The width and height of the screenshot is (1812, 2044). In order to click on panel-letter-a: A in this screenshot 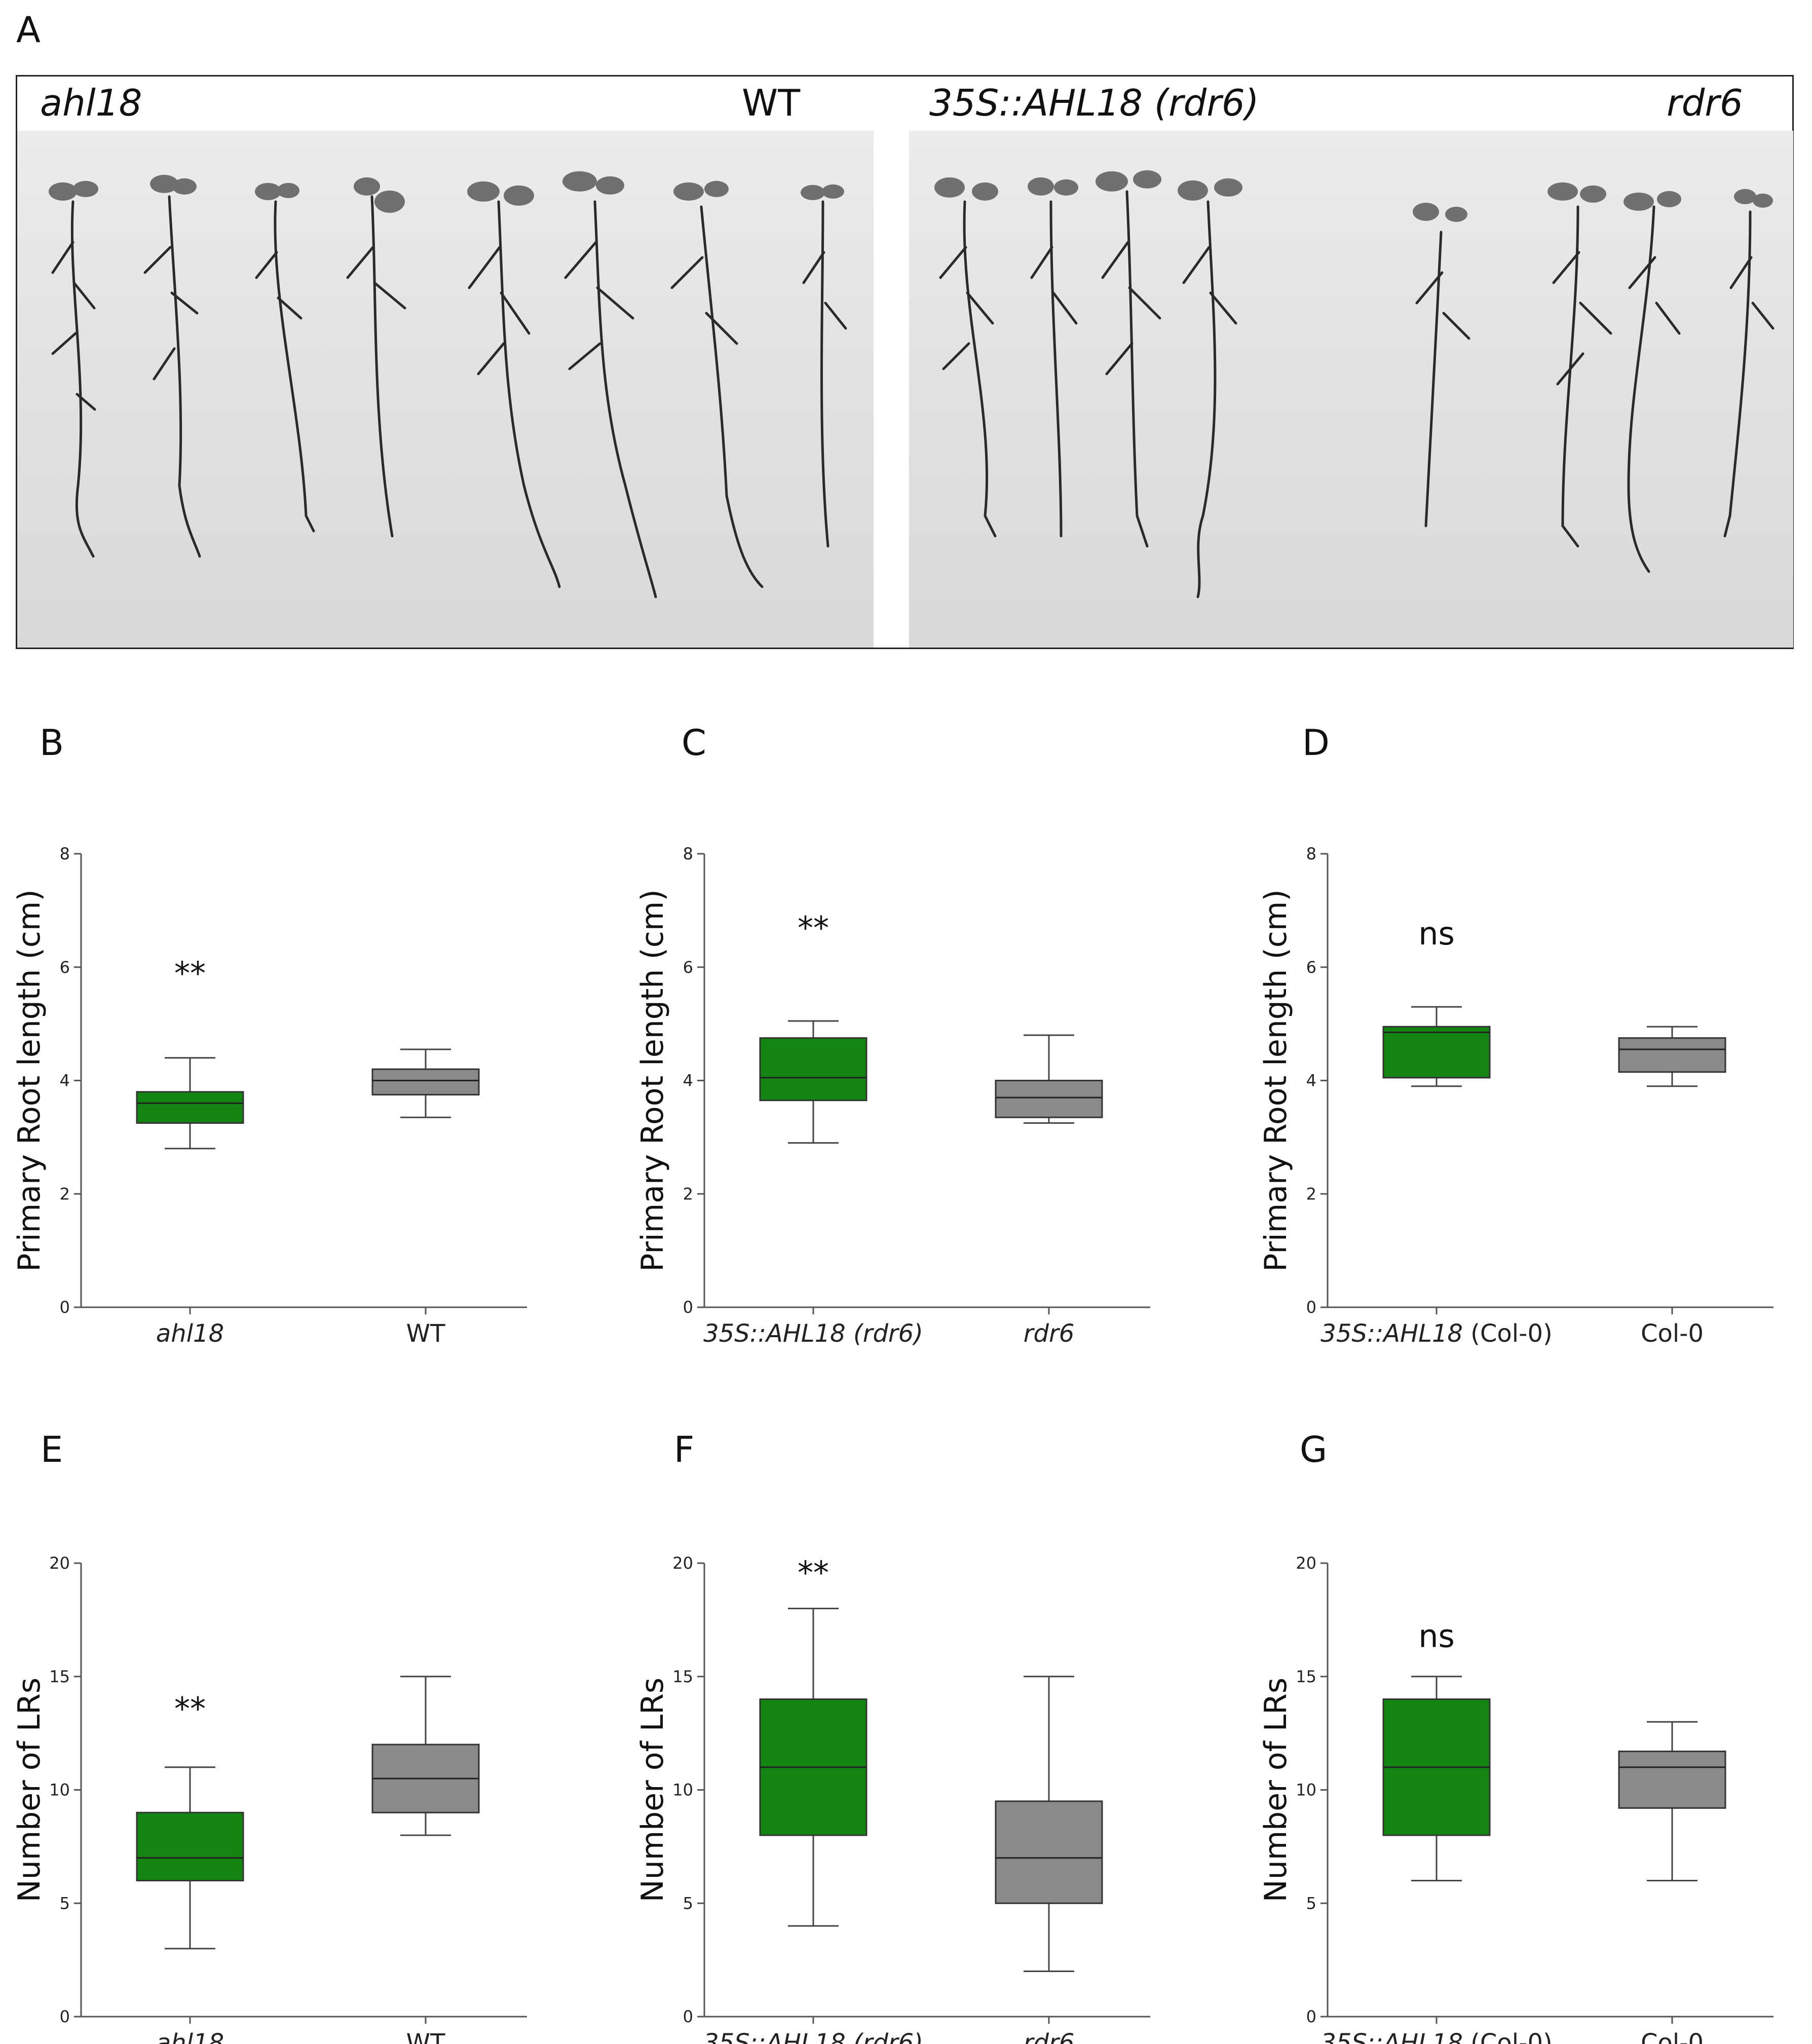, I will do `click(28, 30)`.